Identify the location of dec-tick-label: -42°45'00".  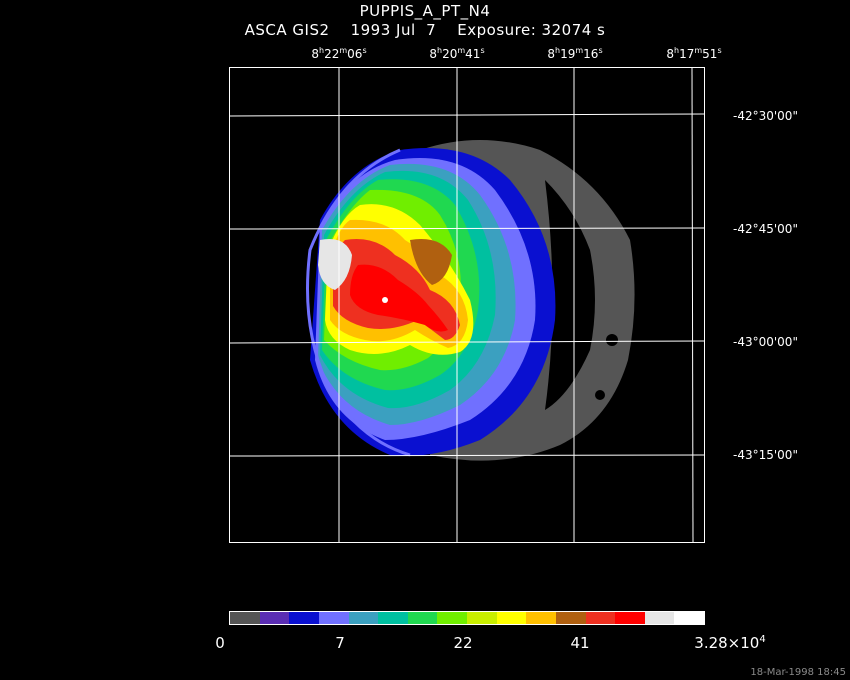
(765, 229).